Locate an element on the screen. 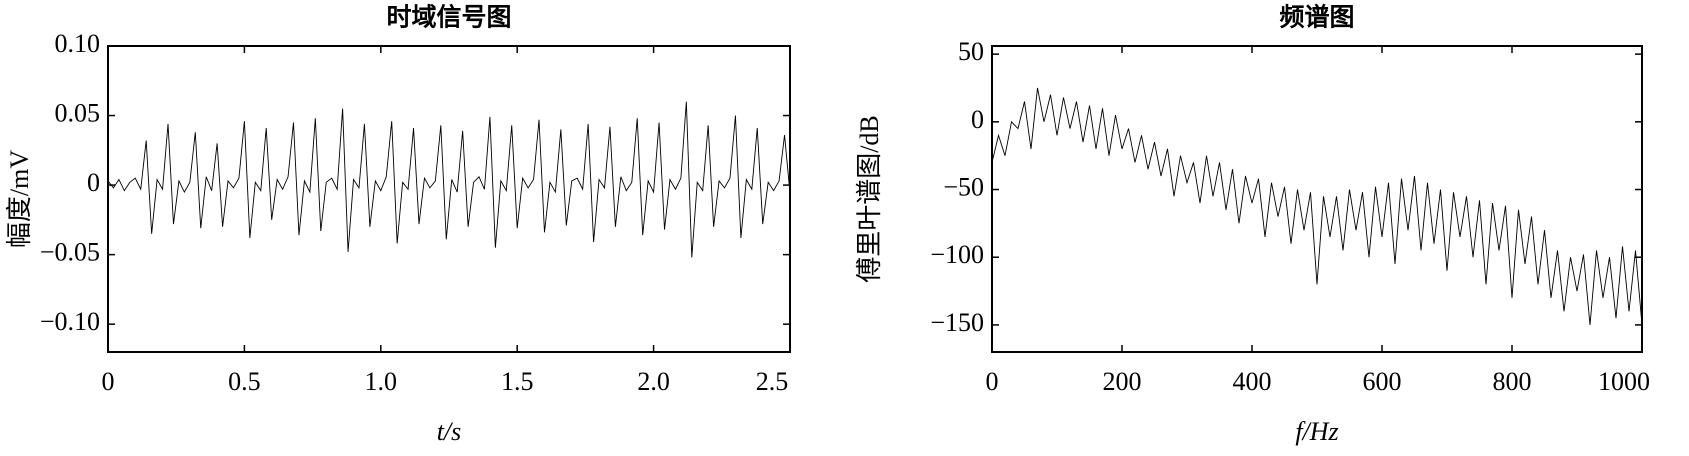 The width and height of the screenshot is (1689, 456). x-tick-label: 2.5 is located at coordinates (772, 381).